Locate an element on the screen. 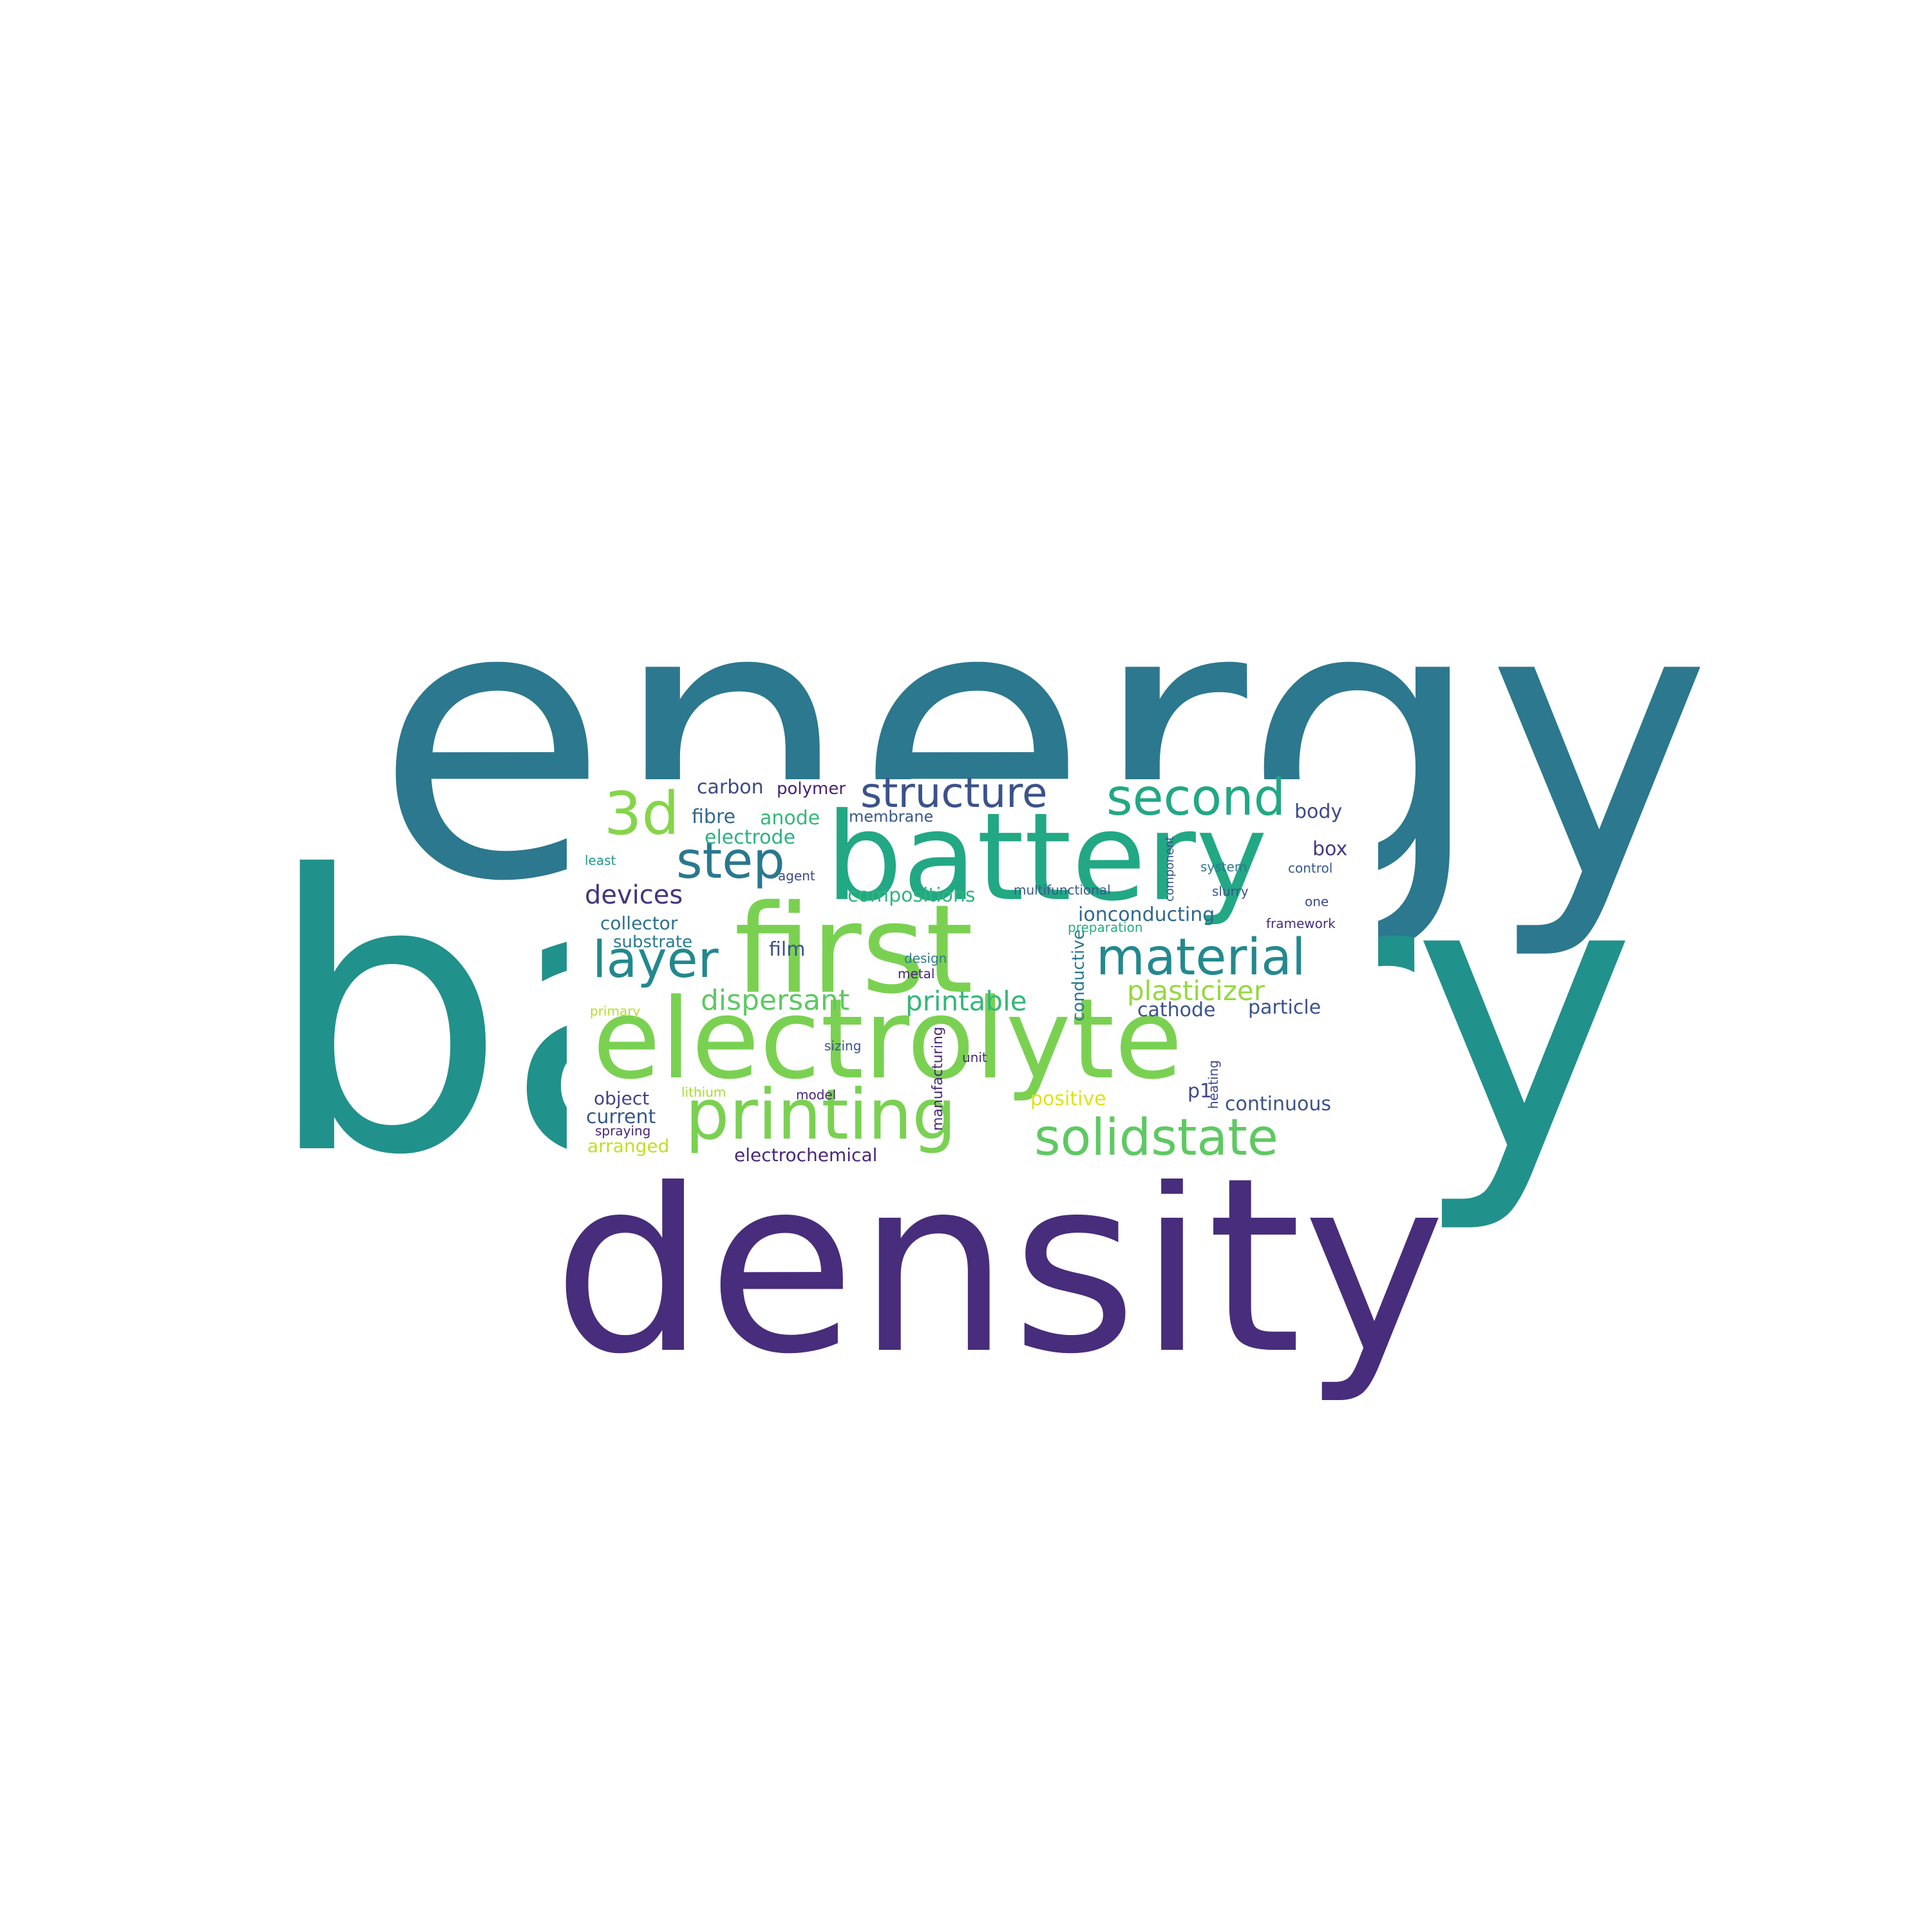 Image resolution: width=1932 pixels, height=1932 pixels. word-preparation: preparation is located at coordinates (1105, 927).